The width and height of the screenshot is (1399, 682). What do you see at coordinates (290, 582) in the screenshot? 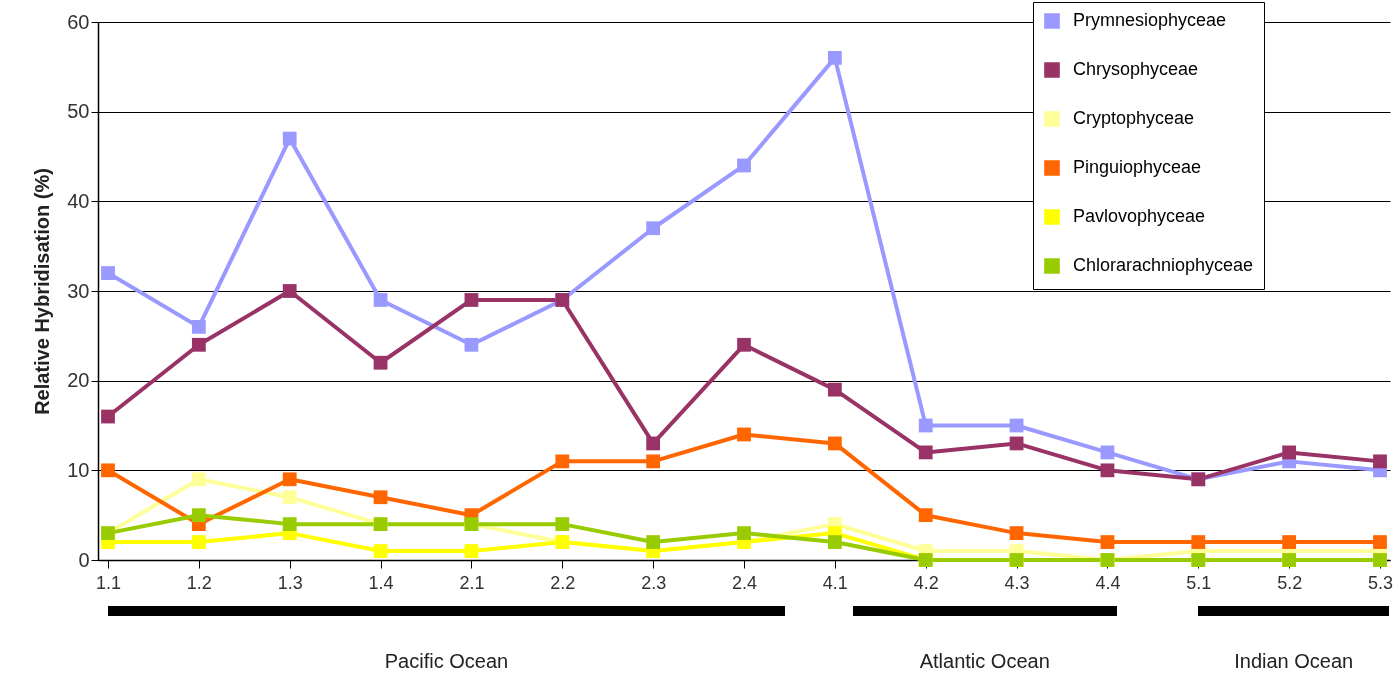
I see `x-tick-label: 1.3` at bounding box center [290, 582].